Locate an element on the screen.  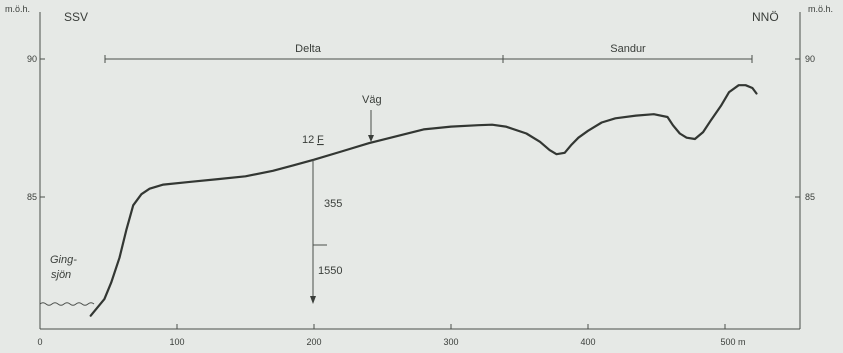
right-tick-label-85: 85 is located at coordinates (810, 197).